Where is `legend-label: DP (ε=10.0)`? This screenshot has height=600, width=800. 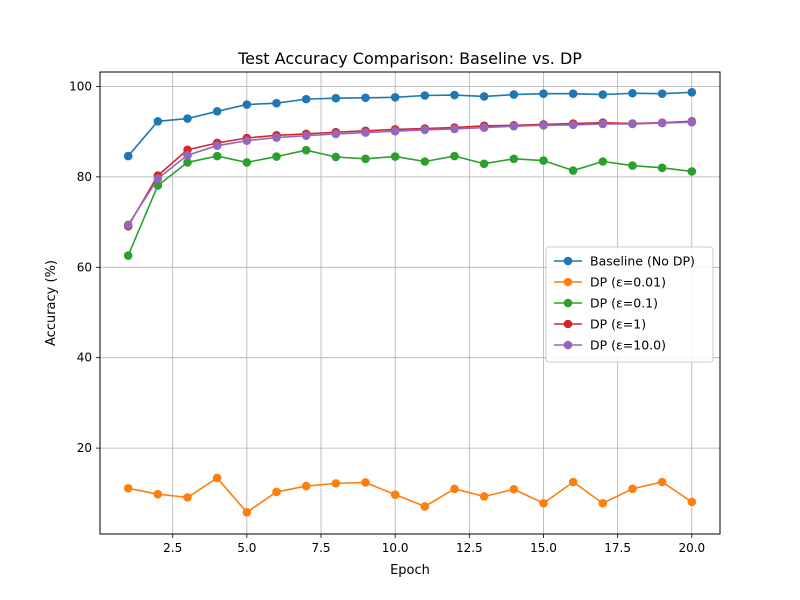 legend-label: DP (ε=10.0) is located at coordinates (628, 345).